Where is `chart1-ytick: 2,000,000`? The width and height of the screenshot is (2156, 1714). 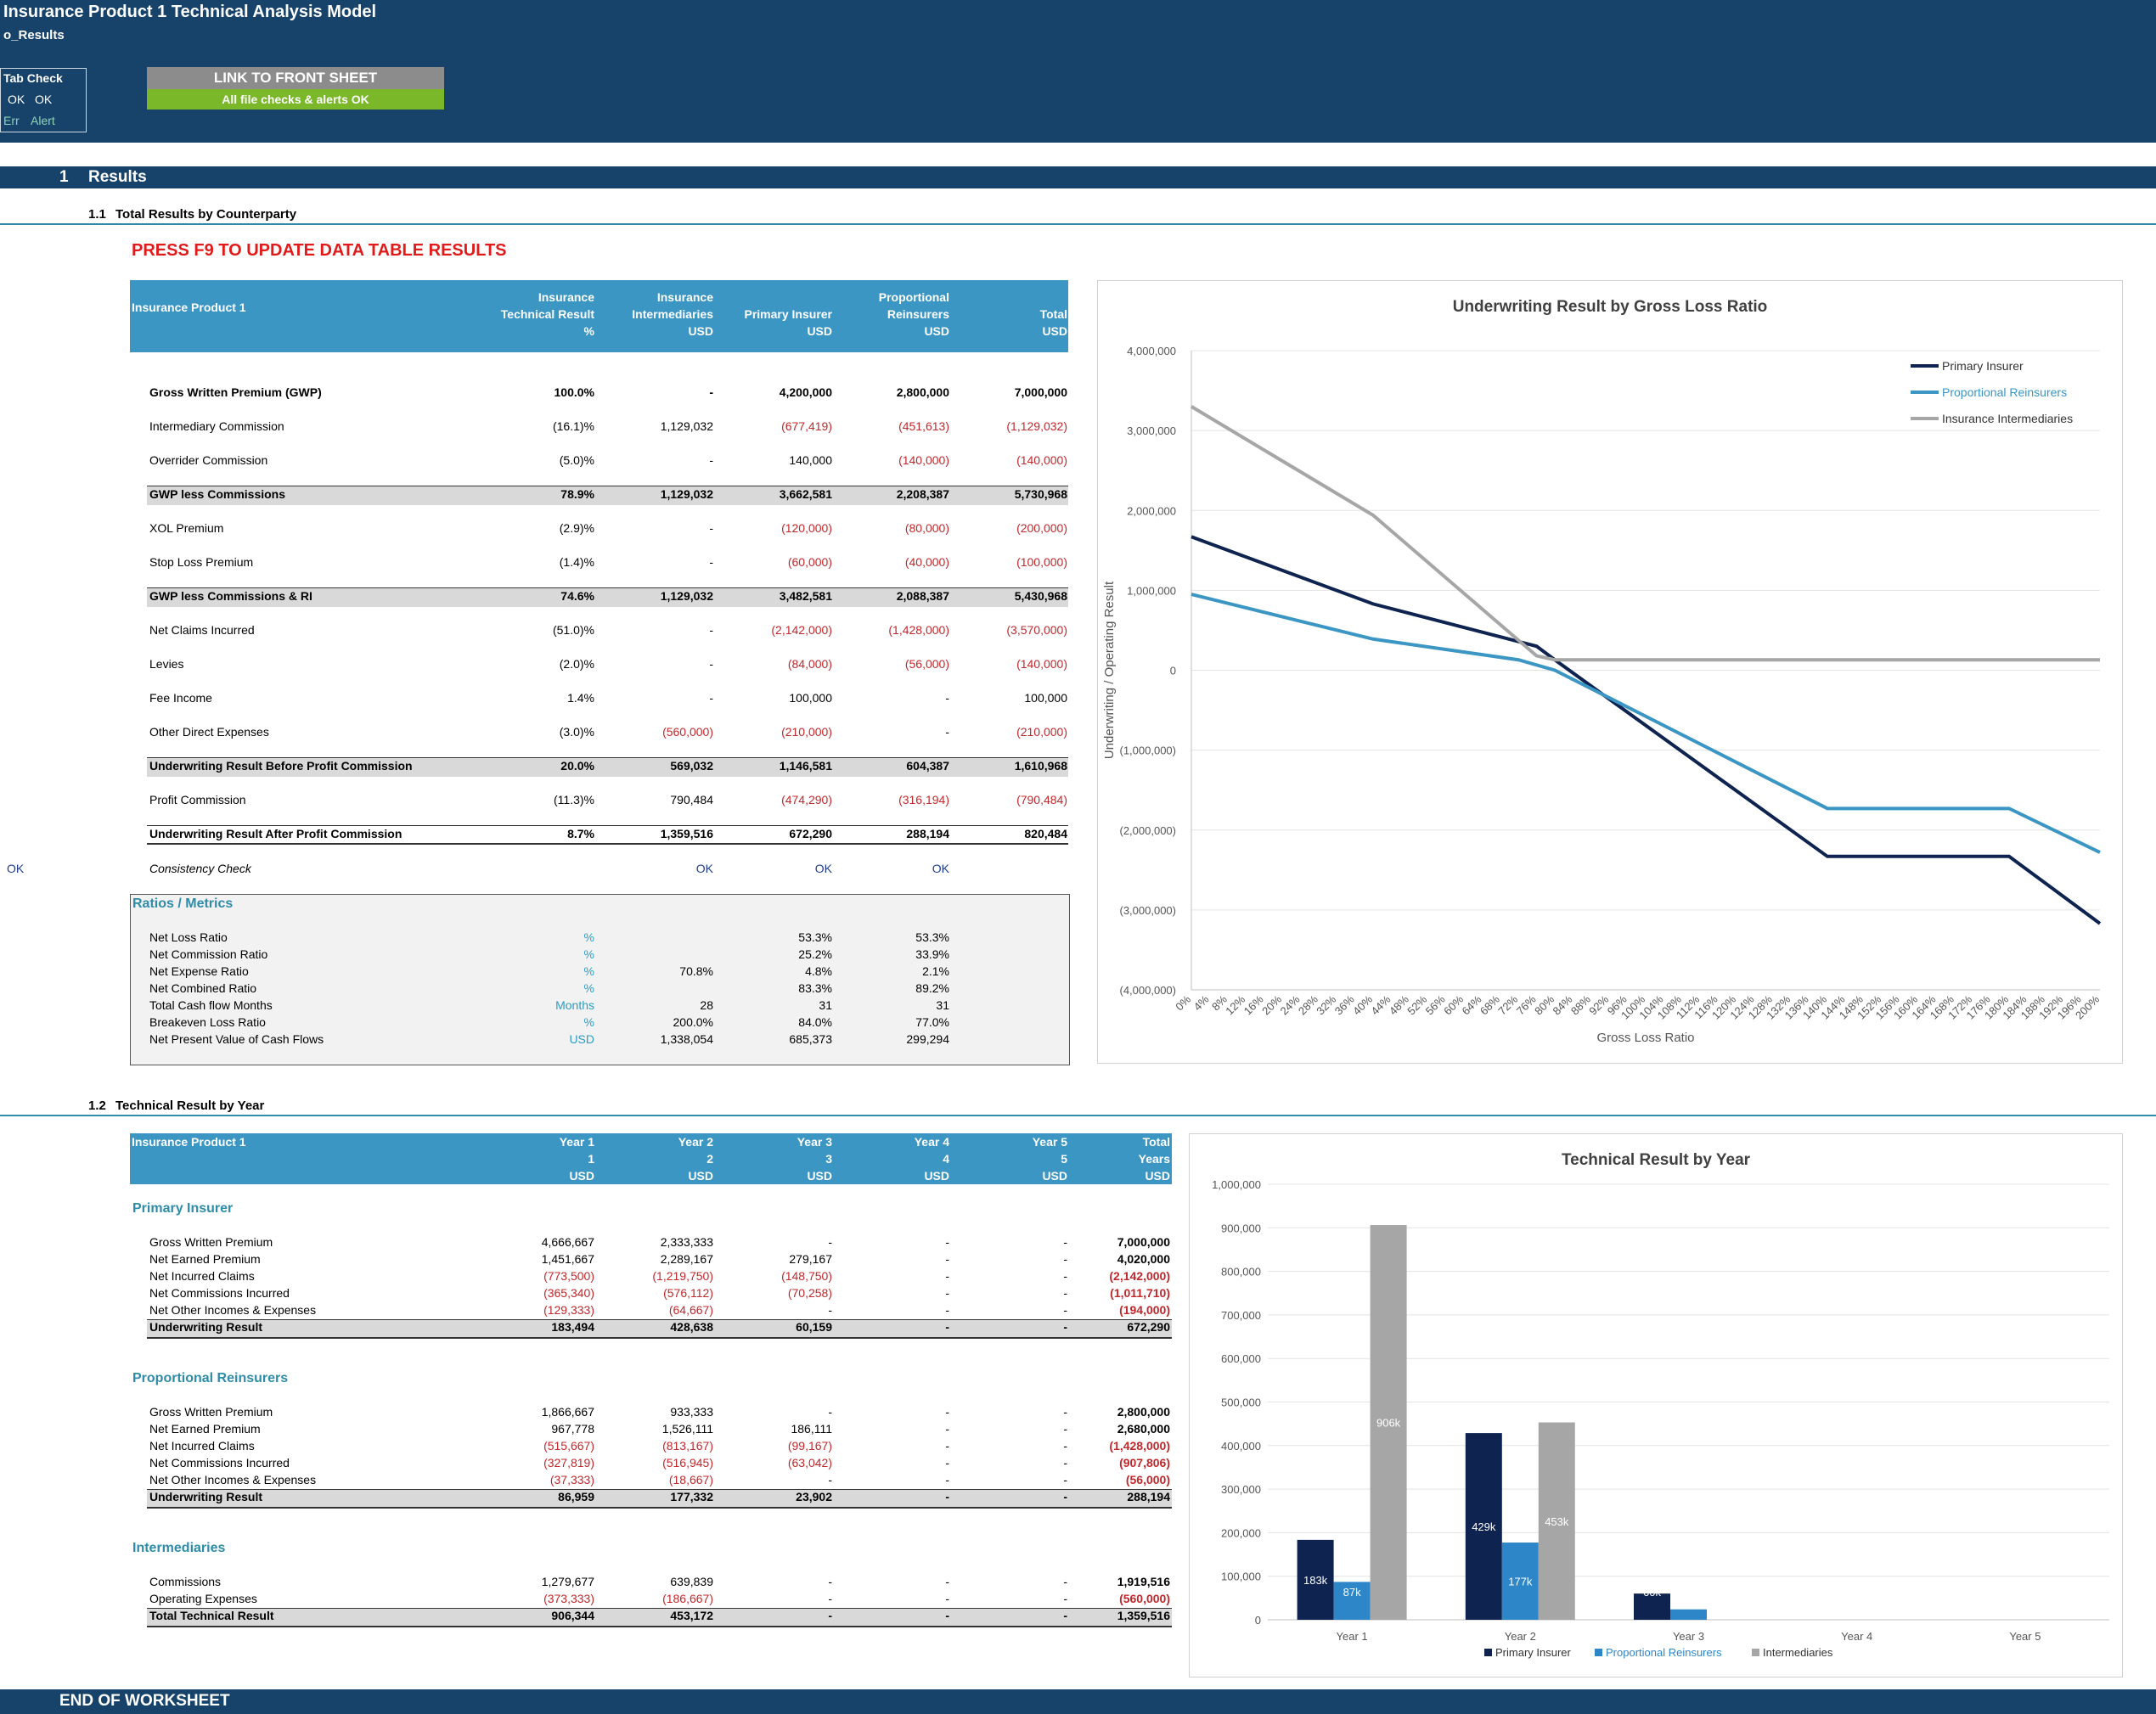 chart1-ytick: 2,000,000 is located at coordinates (1151, 511).